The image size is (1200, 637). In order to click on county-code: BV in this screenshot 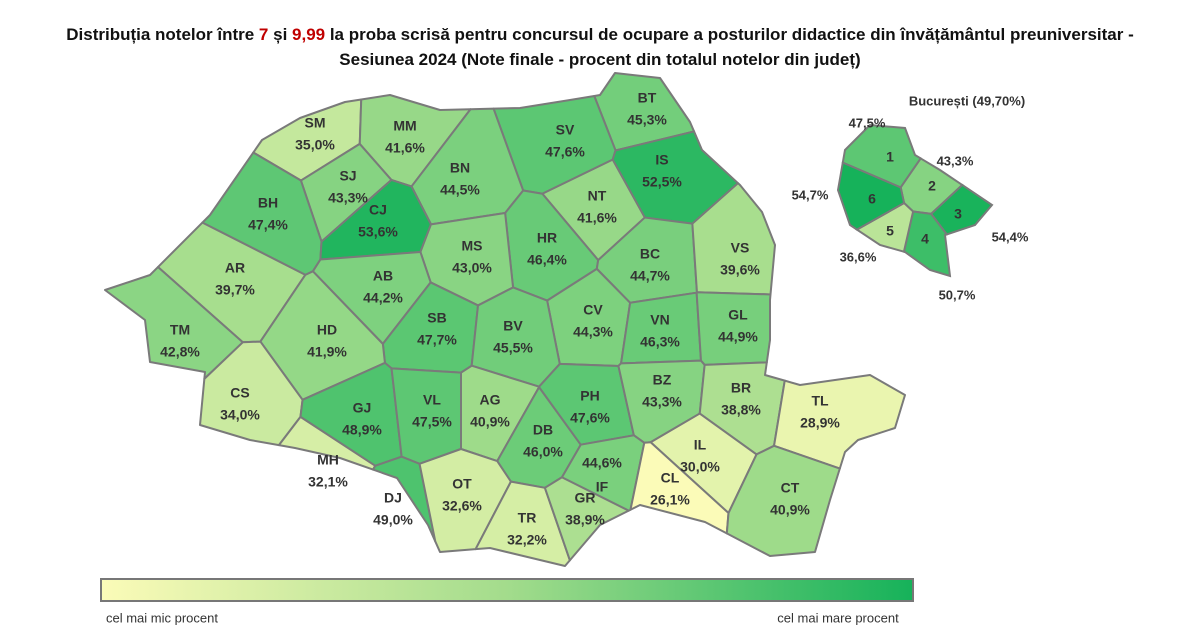, I will do `click(513, 326)`.